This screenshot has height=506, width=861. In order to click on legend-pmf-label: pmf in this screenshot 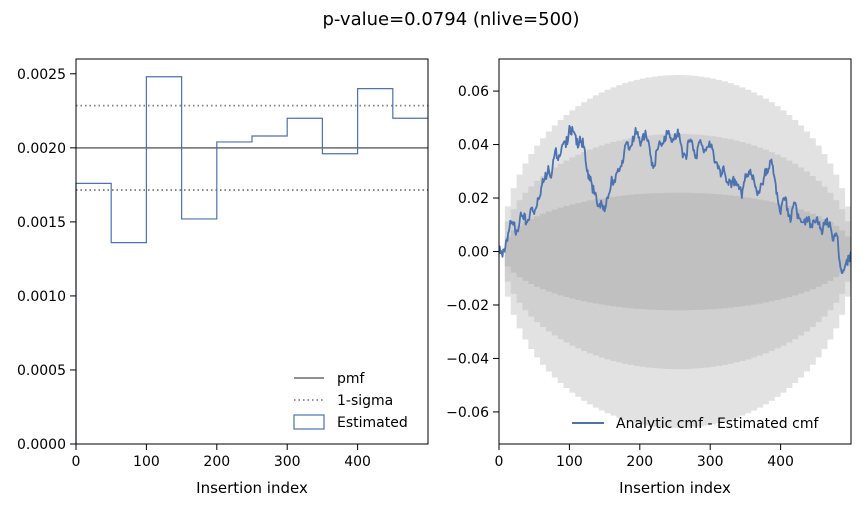, I will do `click(351, 379)`.